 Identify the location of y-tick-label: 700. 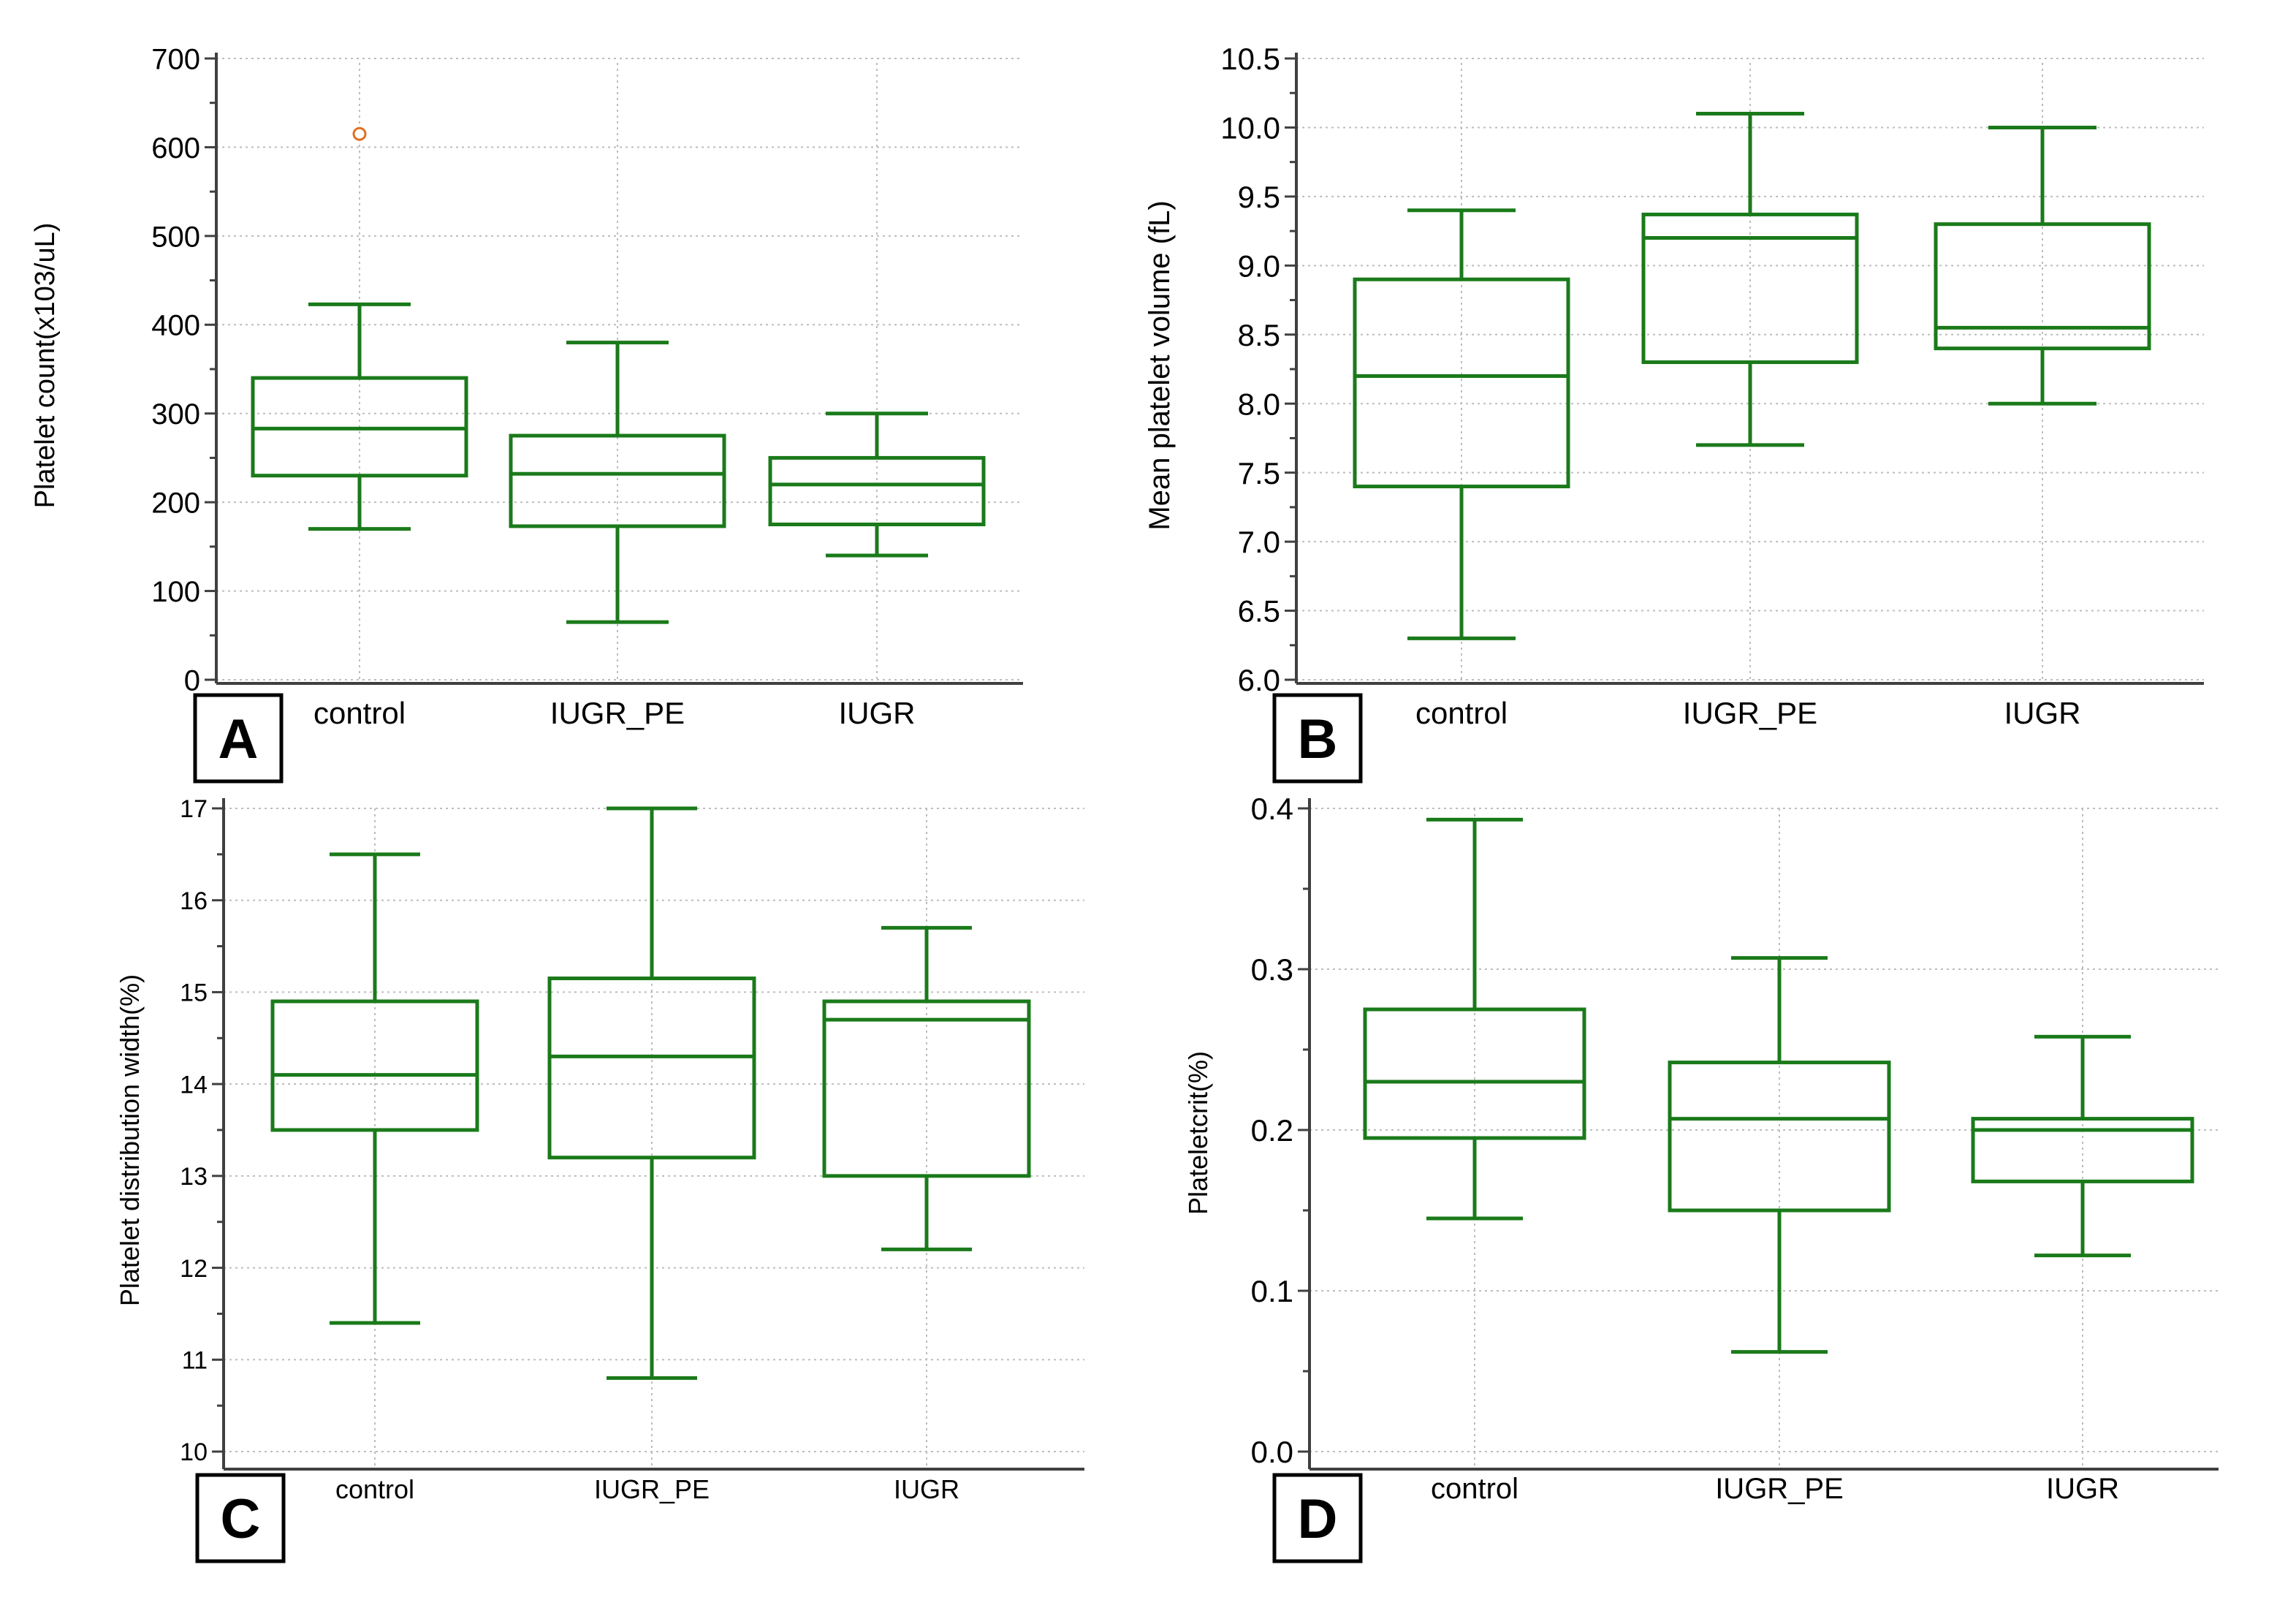
(175, 59).